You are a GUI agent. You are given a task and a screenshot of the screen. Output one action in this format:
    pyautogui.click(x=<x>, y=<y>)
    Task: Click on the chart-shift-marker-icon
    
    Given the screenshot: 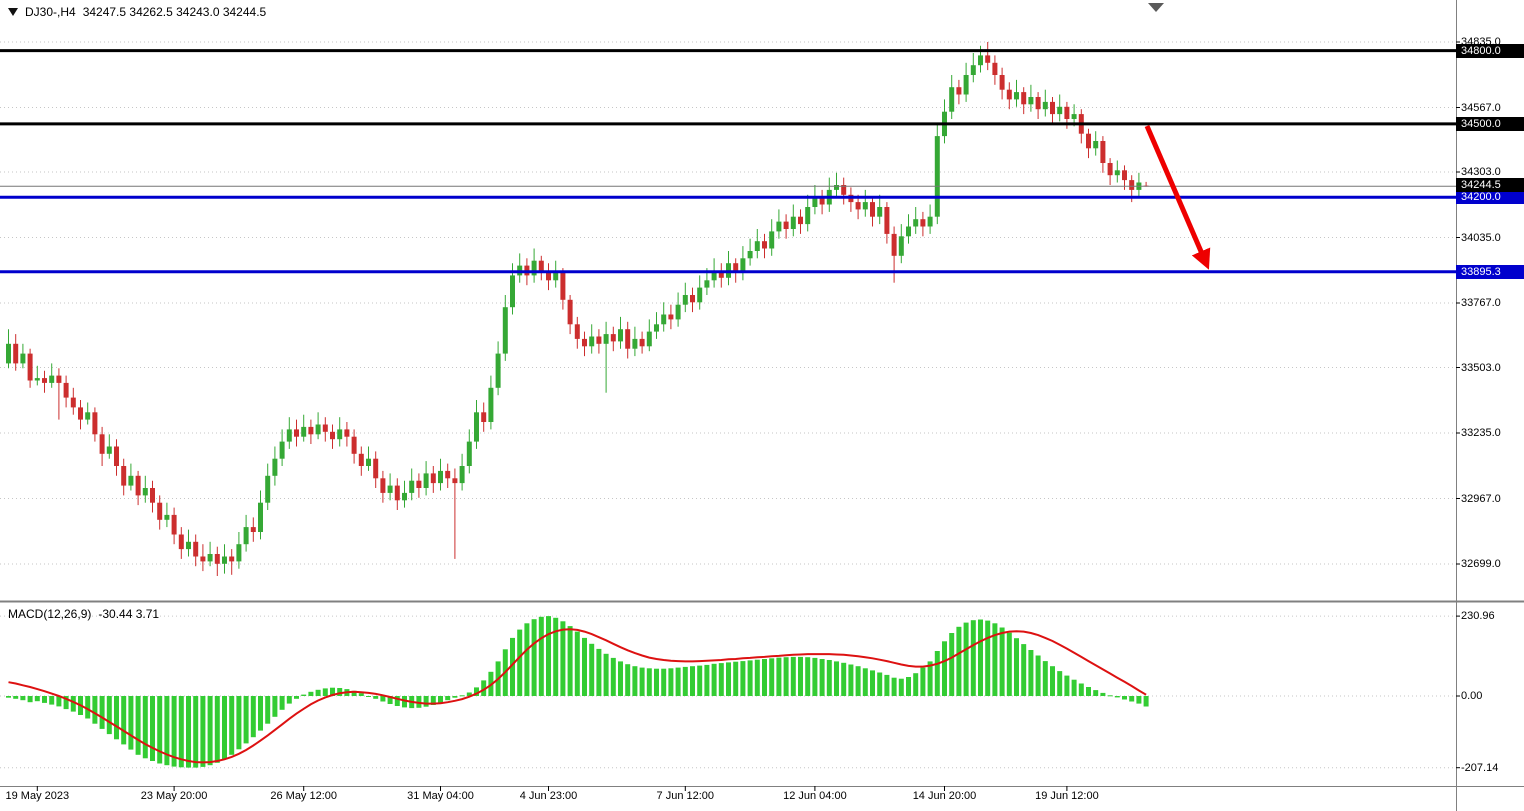 What is the action you would take?
    pyautogui.click(x=1156, y=7)
    